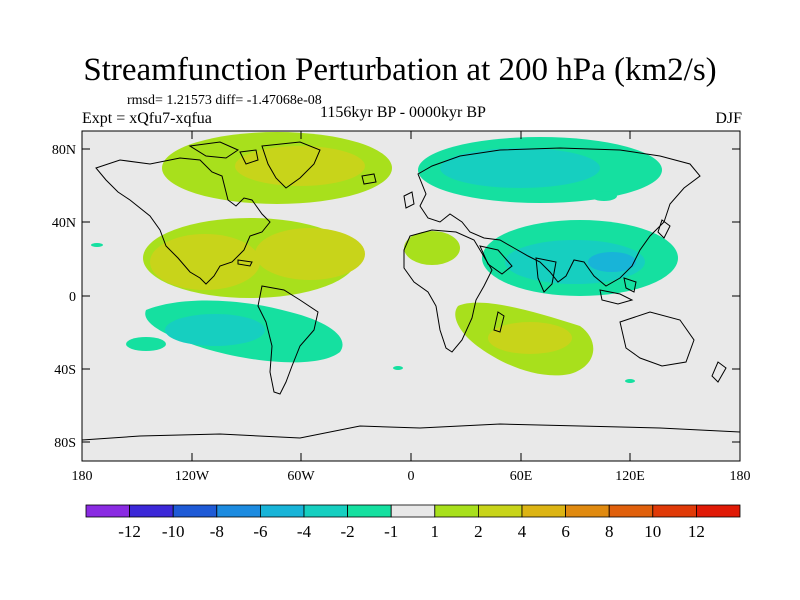 Image resolution: width=800 pixels, height=600 pixels. I want to click on colorbar-label: 10, so click(652, 531).